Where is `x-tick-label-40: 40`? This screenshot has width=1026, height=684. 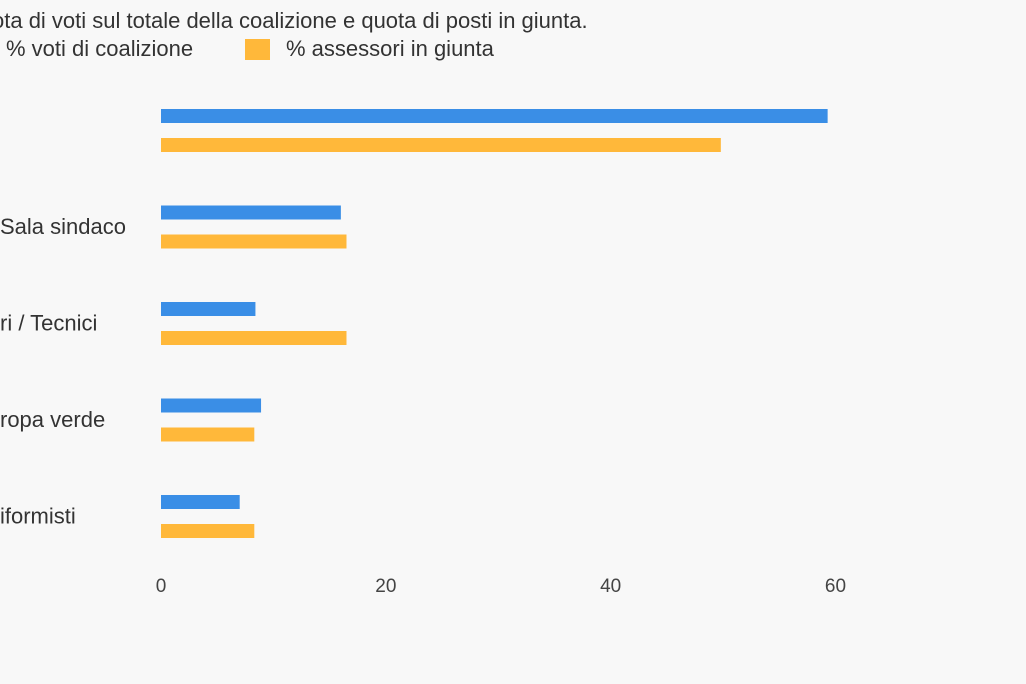
x-tick-label-40: 40 is located at coordinates (610, 586).